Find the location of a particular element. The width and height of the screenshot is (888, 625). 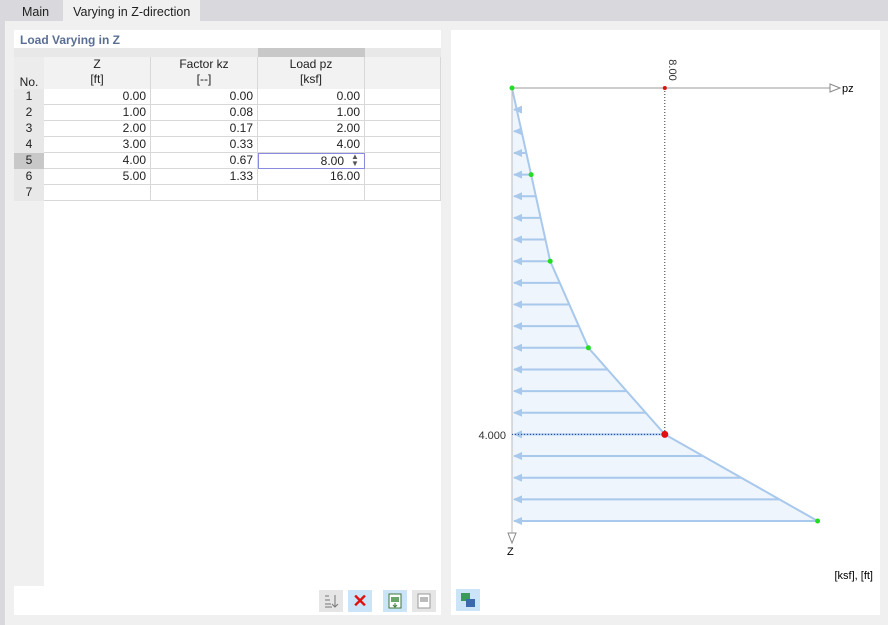

selected-p-label: 8.00 is located at coordinates (672, 69).